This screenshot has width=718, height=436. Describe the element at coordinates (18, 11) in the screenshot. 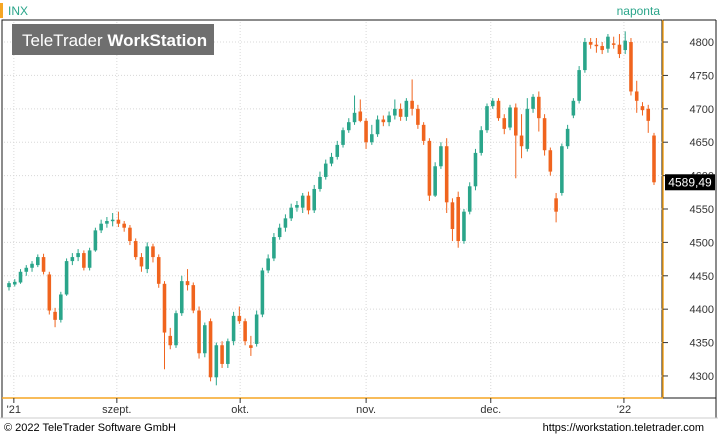

I see `symbol-label: INX` at that location.